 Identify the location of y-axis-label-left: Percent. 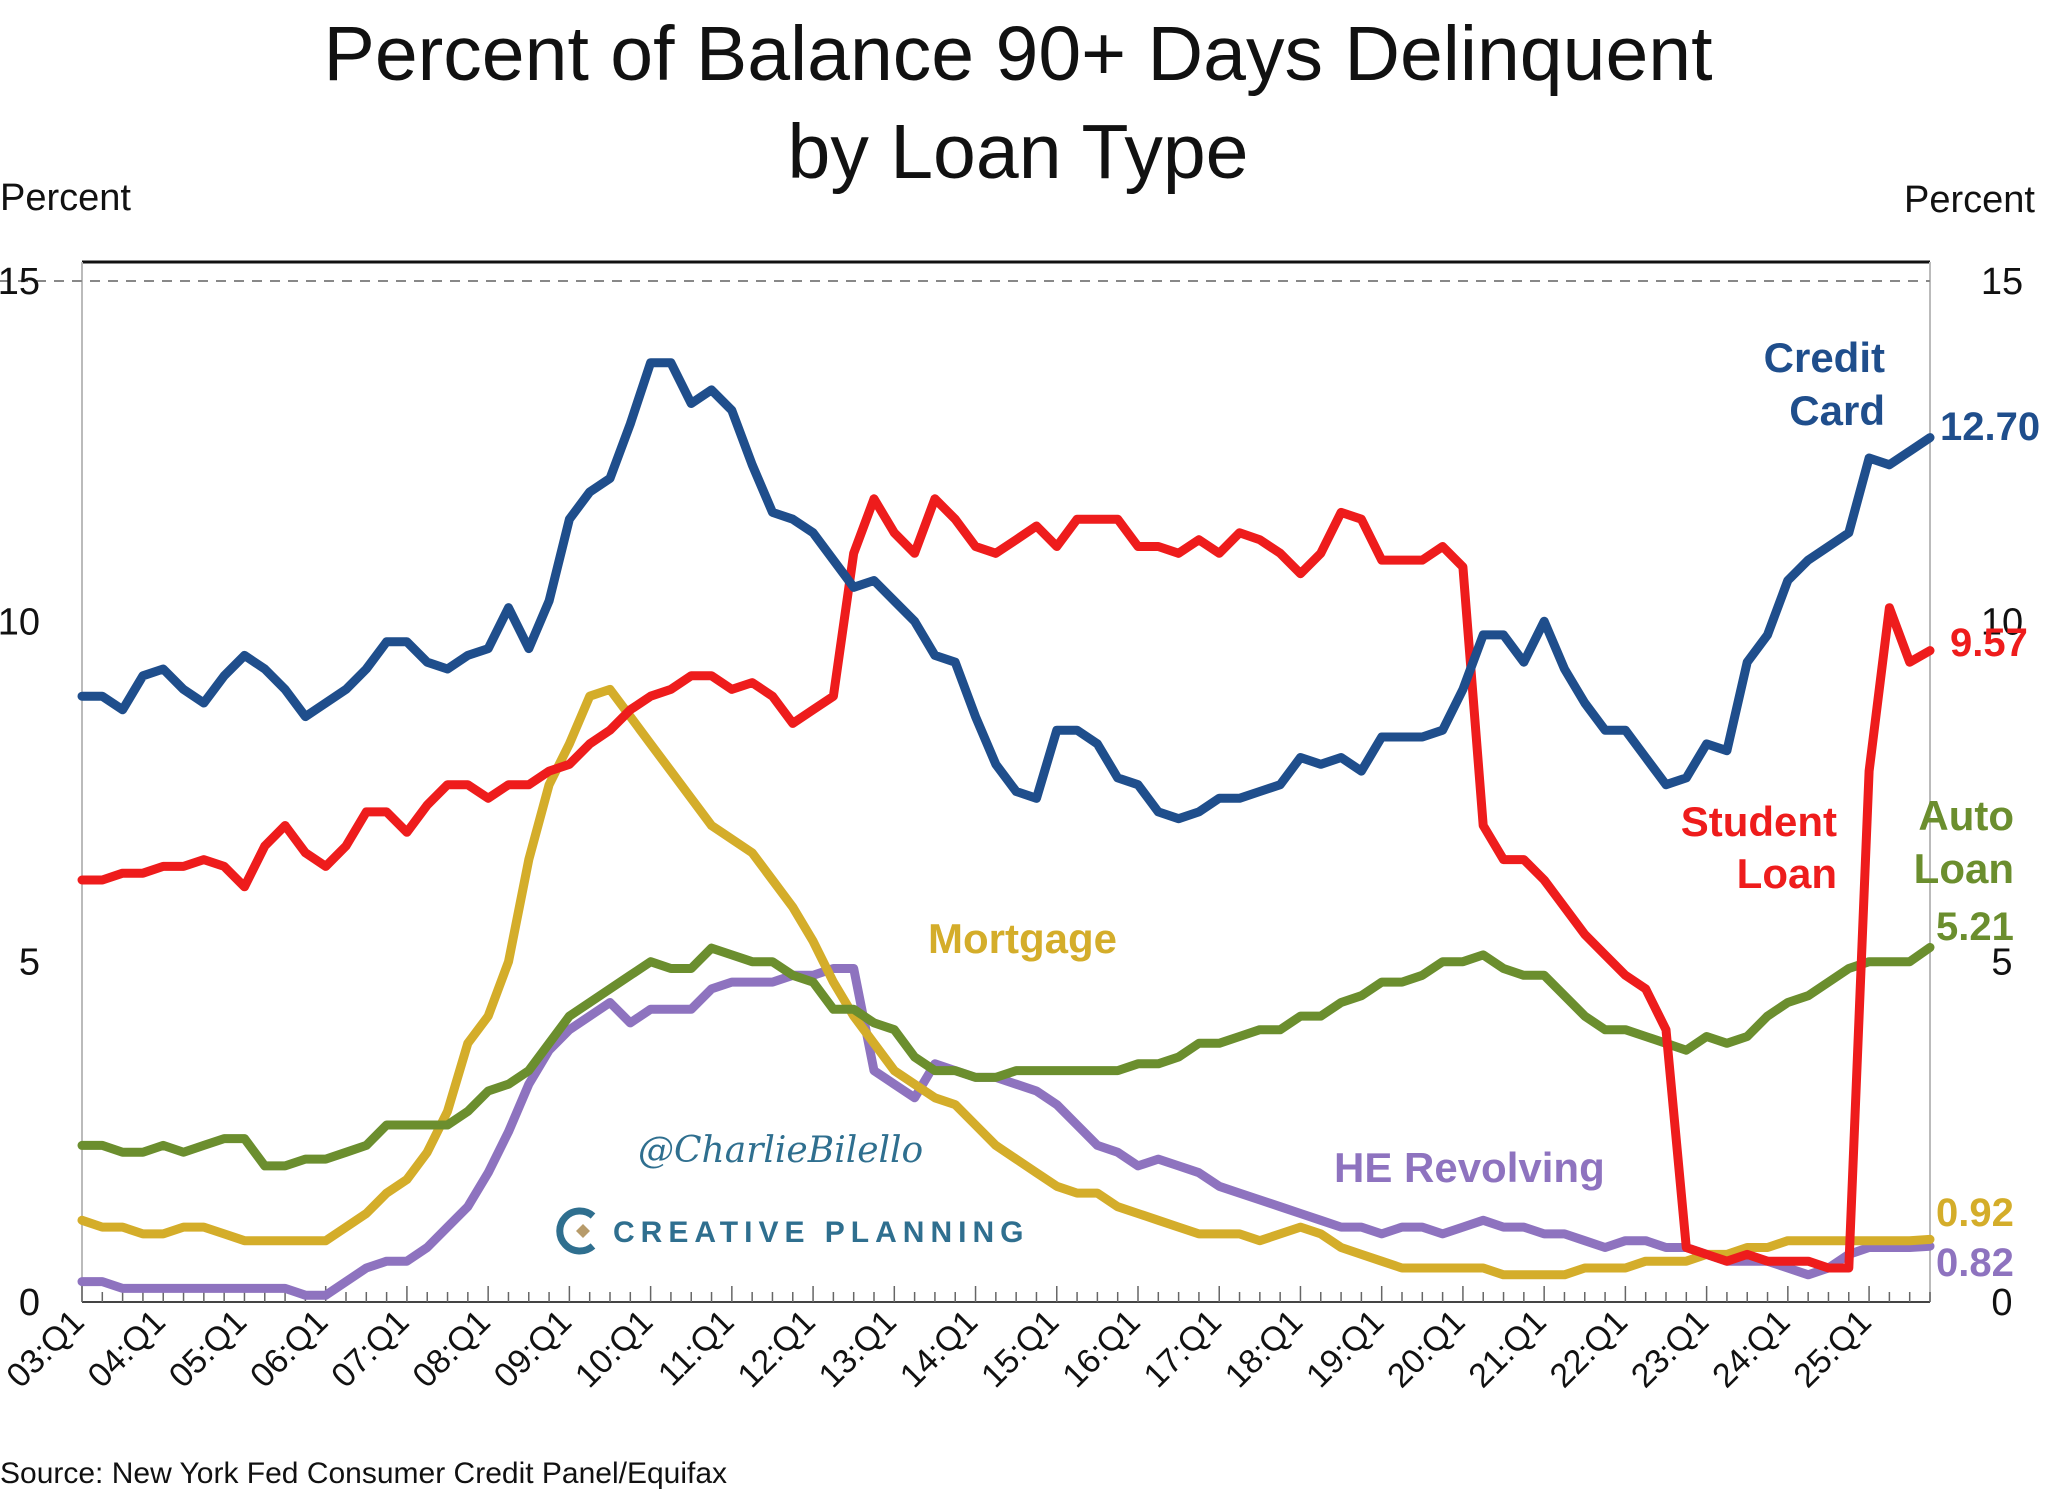
(65, 198).